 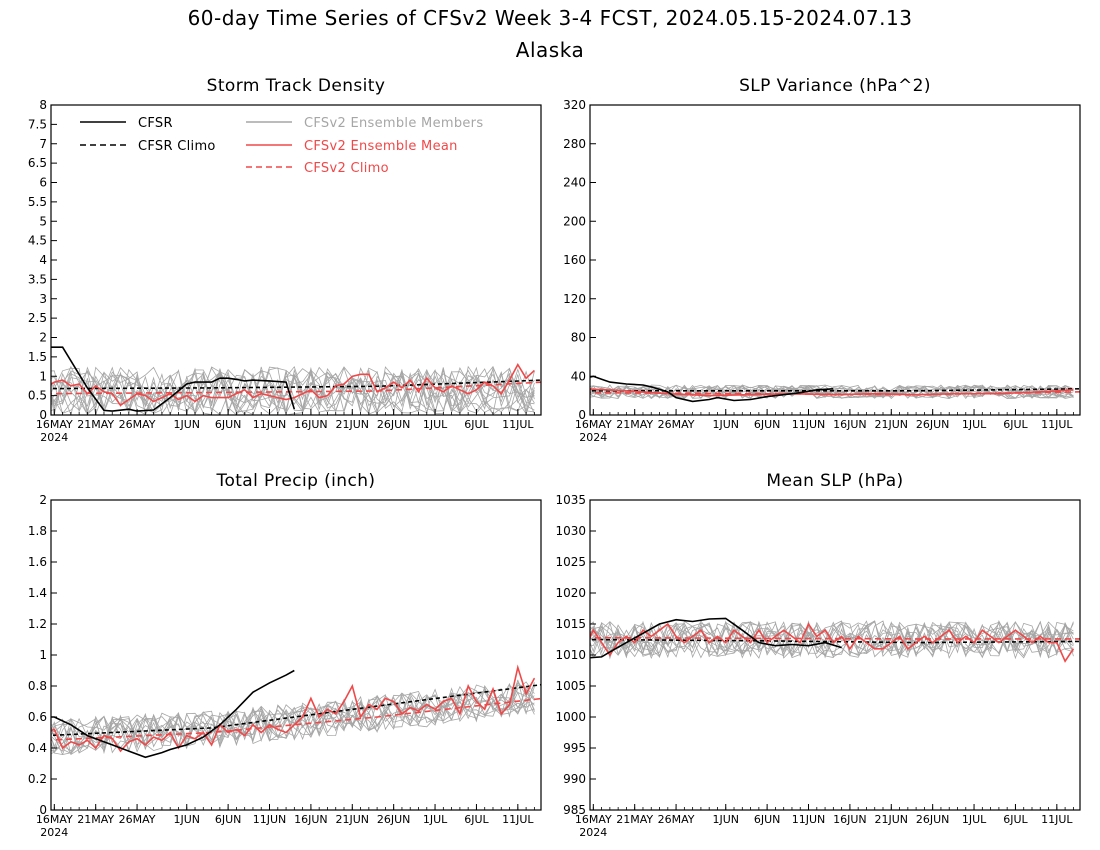 I want to click on y-tick-label: 0.5, so click(x=37, y=396).